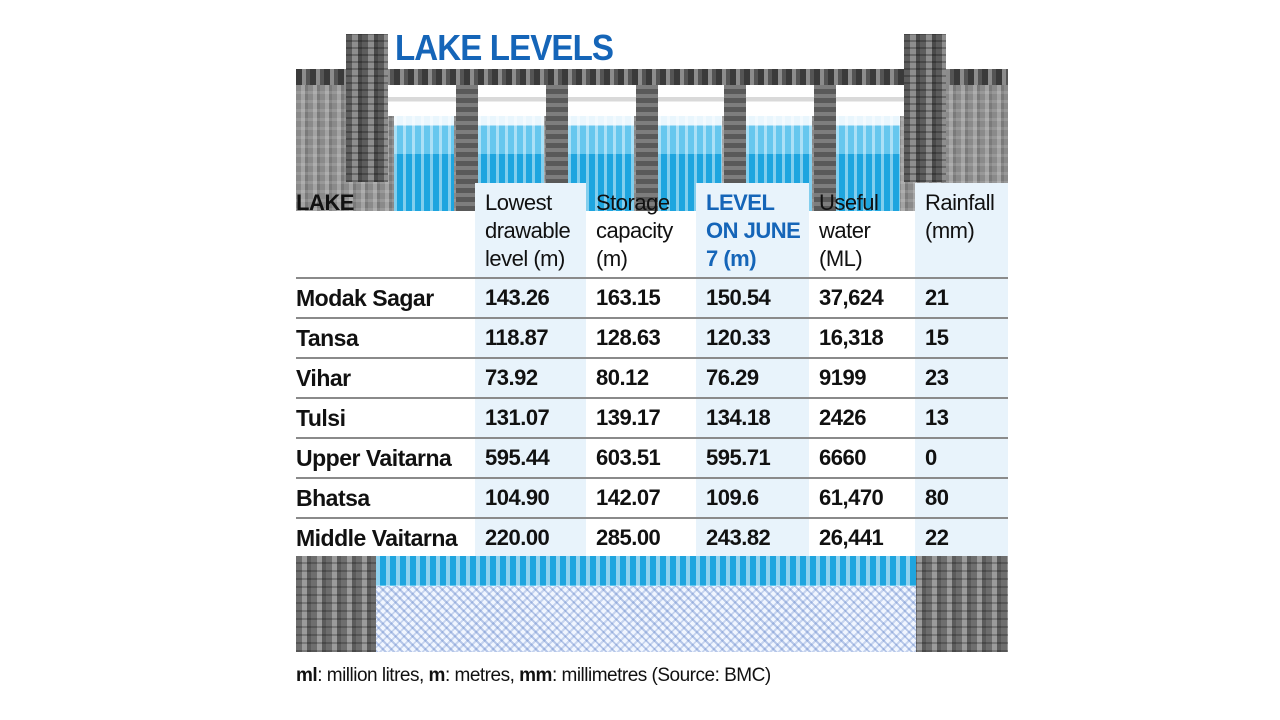 This screenshot has height=720, width=1280. I want to click on header-storage-capacity: Storage capacity (m), so click(634, 230).